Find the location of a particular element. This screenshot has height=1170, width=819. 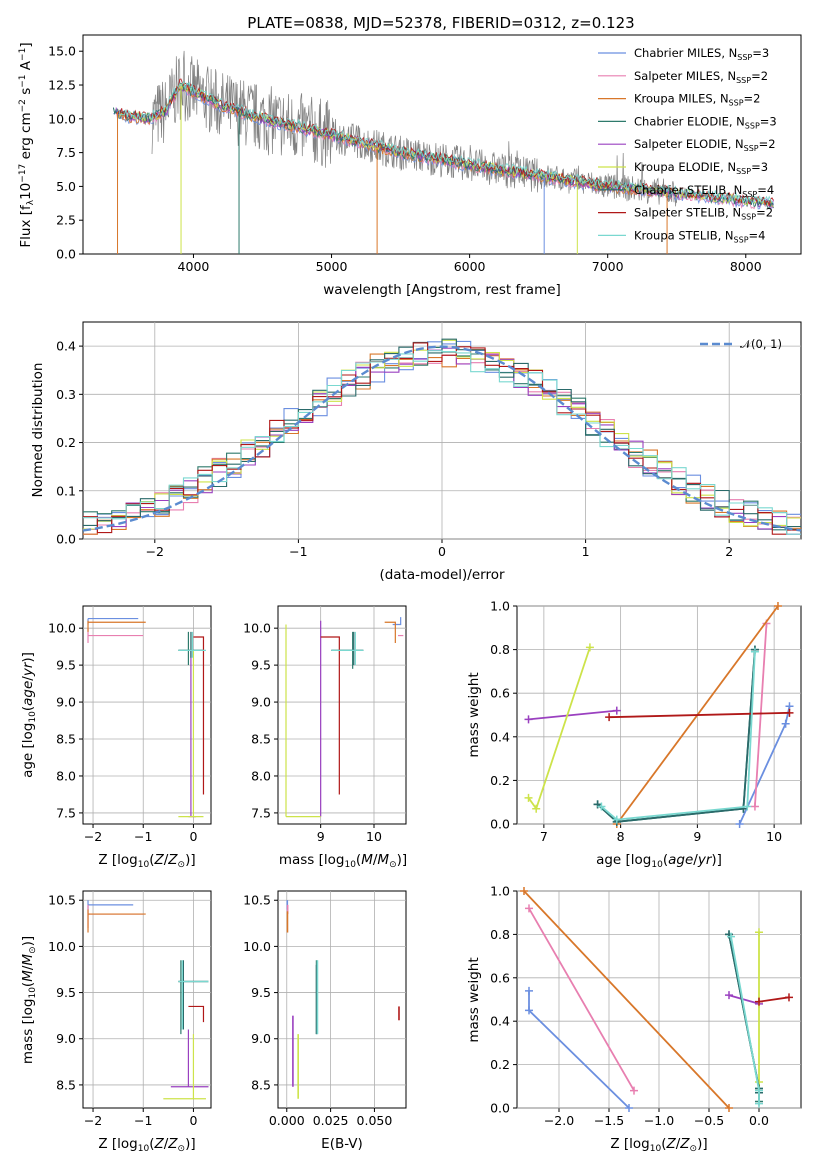

weight_vs_age-xtick-label: 7 is located at coordinates (544, 836).